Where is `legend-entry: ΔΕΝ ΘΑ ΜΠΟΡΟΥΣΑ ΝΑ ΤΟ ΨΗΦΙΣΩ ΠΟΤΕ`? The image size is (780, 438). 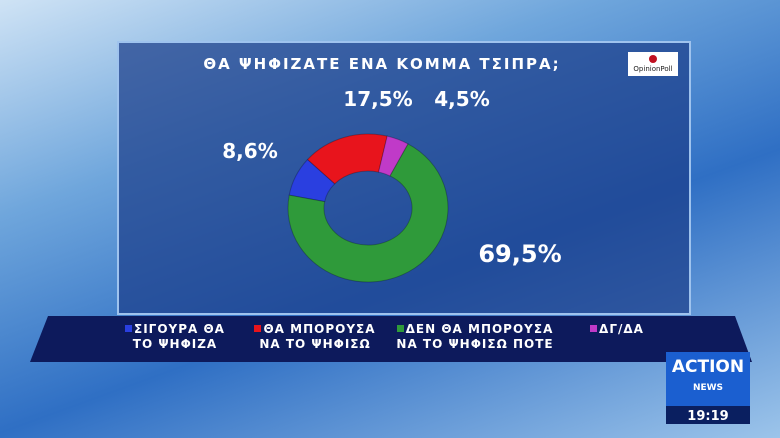
legend-entry: ΔΕΝ ΘΑ ΜΠΟΡΟΥΣΑ ΝΑ ΤΟ ΨΗΦΙΣΩ ΠΟΤΕ is located at coordinates (475, 337).